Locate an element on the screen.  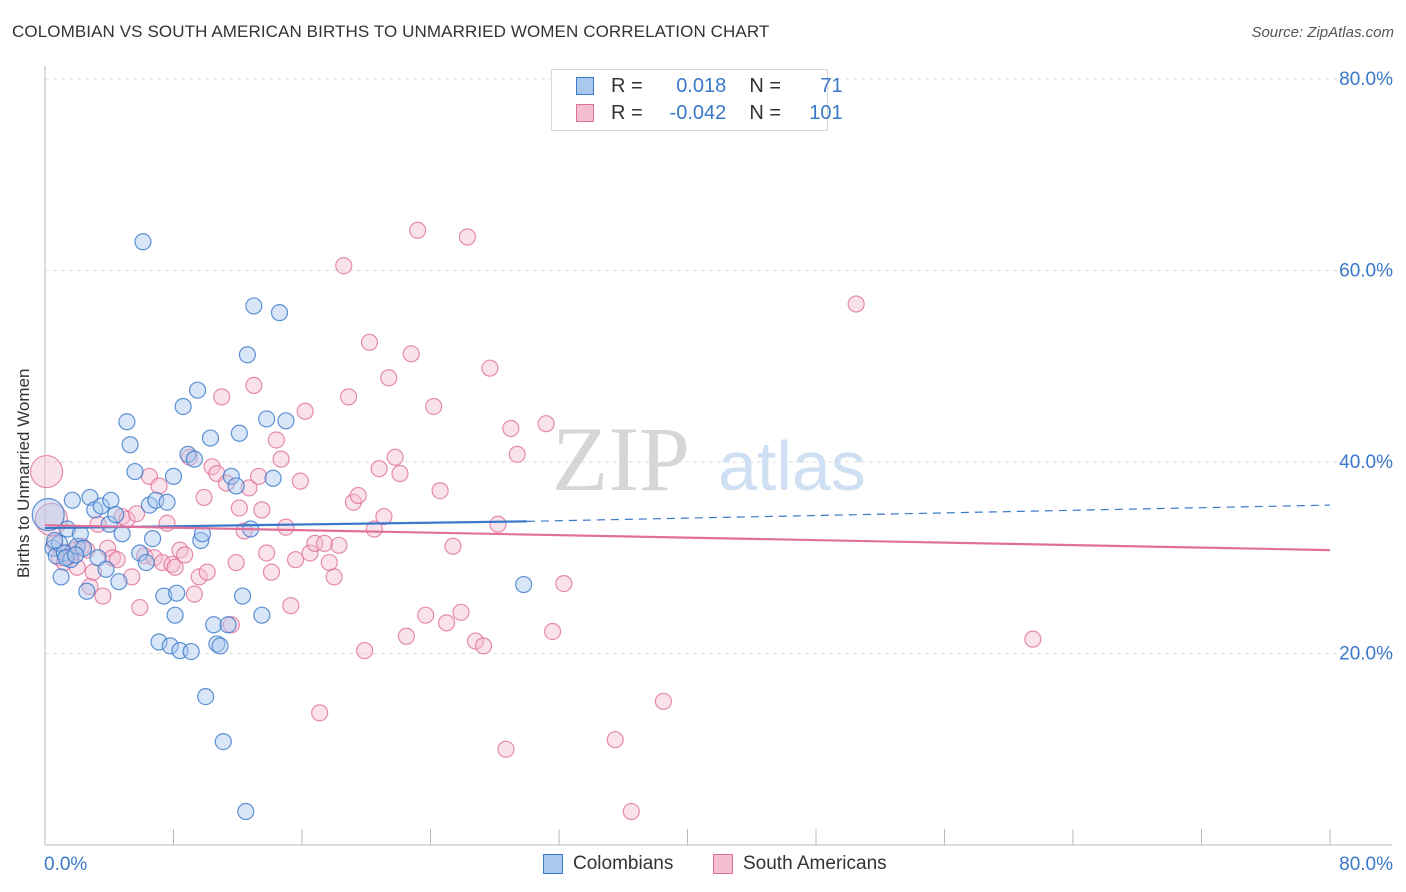
legend-n-value: 71 is located at coordinates (831, 86).